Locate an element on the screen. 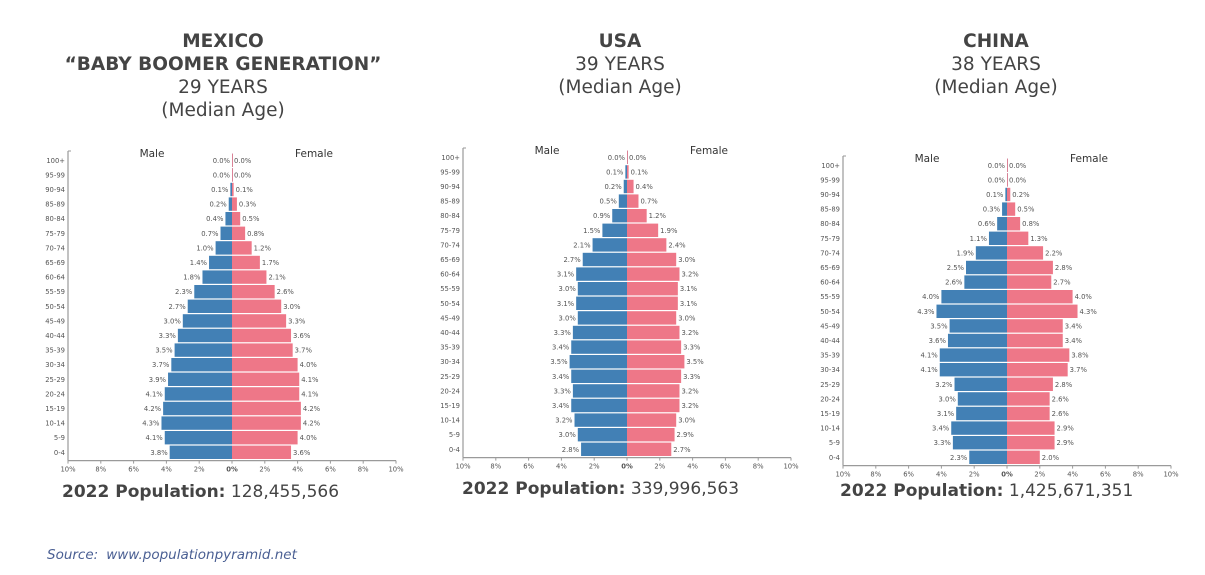  x-tick-label: 6% is located at coordinates (1105, 475).